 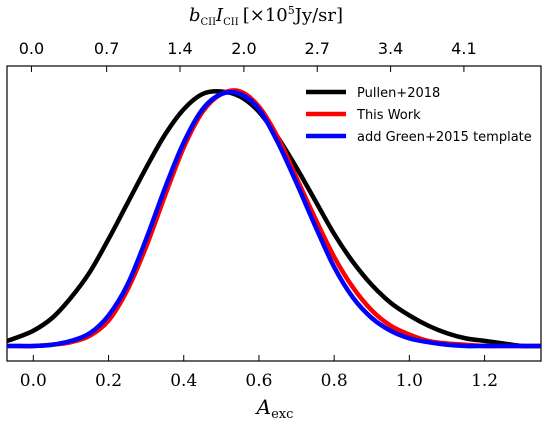 I want to click on x-axis-label: Aexc, so click(x=274, y=408).